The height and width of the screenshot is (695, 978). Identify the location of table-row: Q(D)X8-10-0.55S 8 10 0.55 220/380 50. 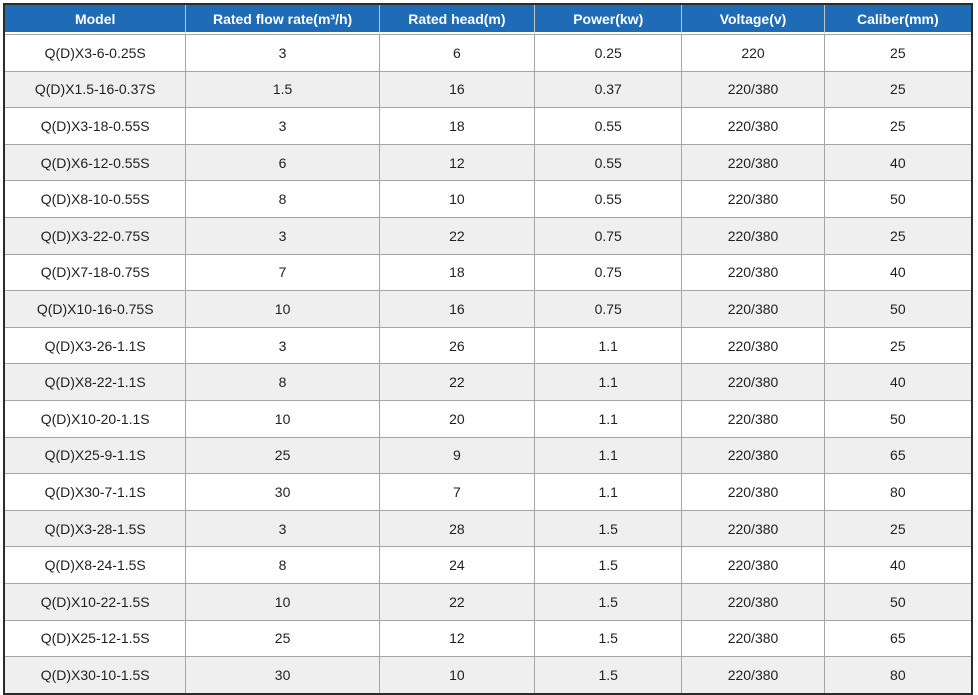
(488, 198).